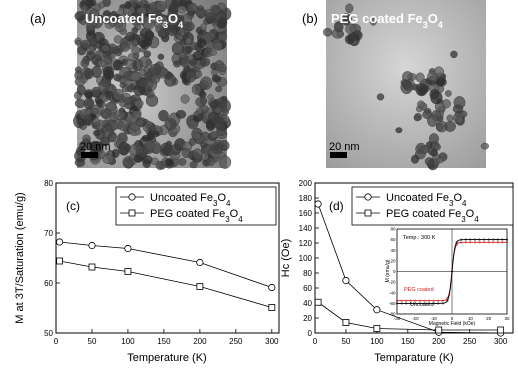 The width and height of the screenshot is (518, 368). Describe the element at coordinates (20, 257) in the screenshot. I see `y-axis-label-c: M at 3T/Saturation (emu/g)` at that location.